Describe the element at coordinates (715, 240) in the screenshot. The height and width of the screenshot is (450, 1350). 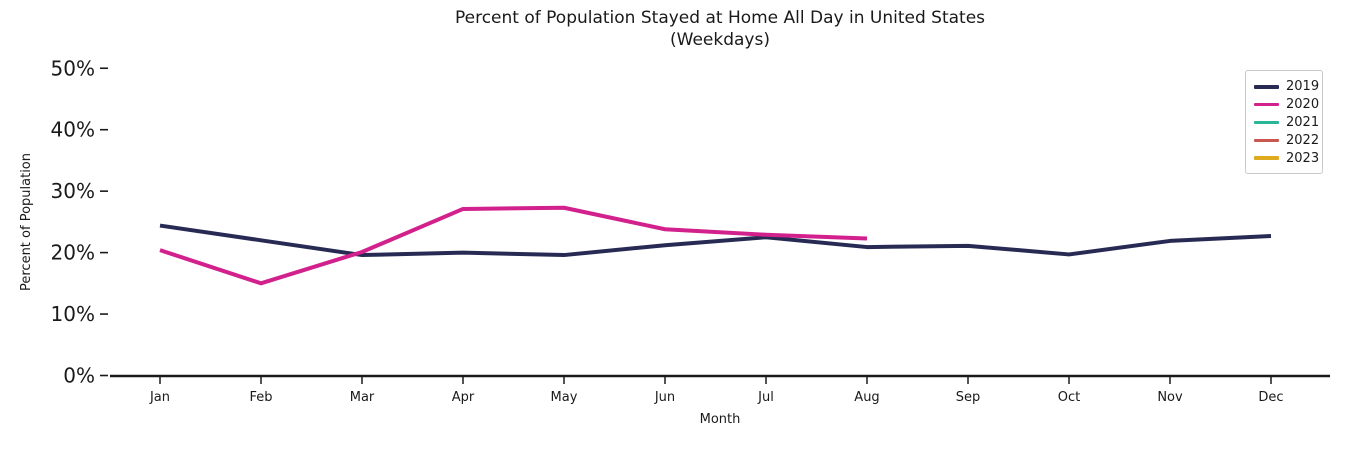
I see `series-line-2019` at that location.